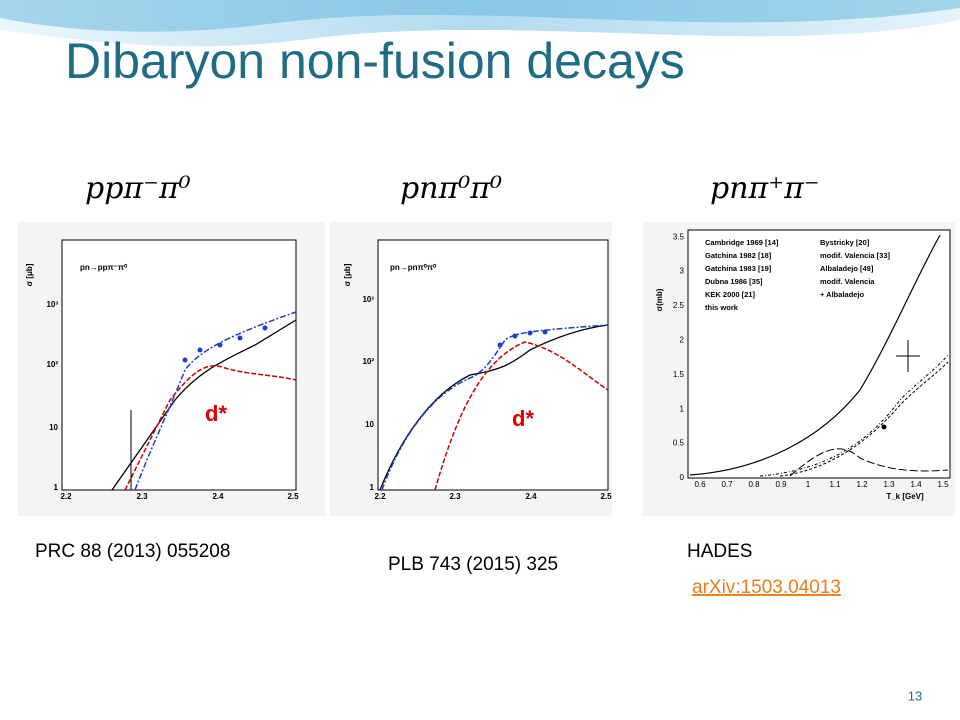  Describe the element at coordinates (730, 294) in the screenshot. I see `legend-entry: KEK 2000 [21]` at that location.